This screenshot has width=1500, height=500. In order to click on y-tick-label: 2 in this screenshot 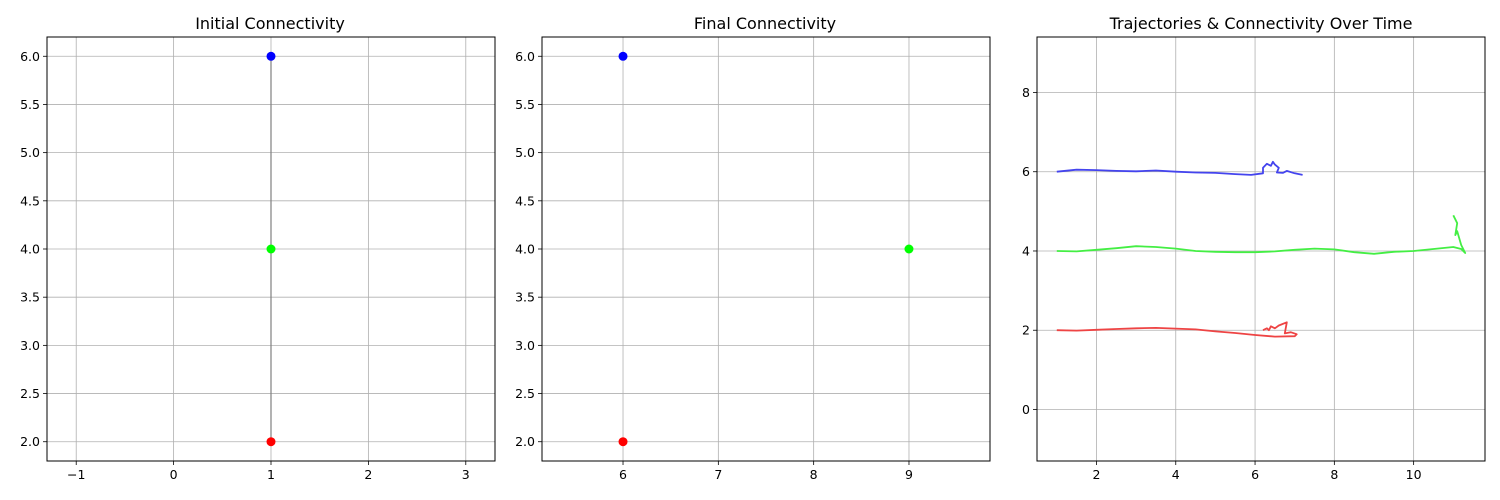, I will do `click(1026, 330)`.